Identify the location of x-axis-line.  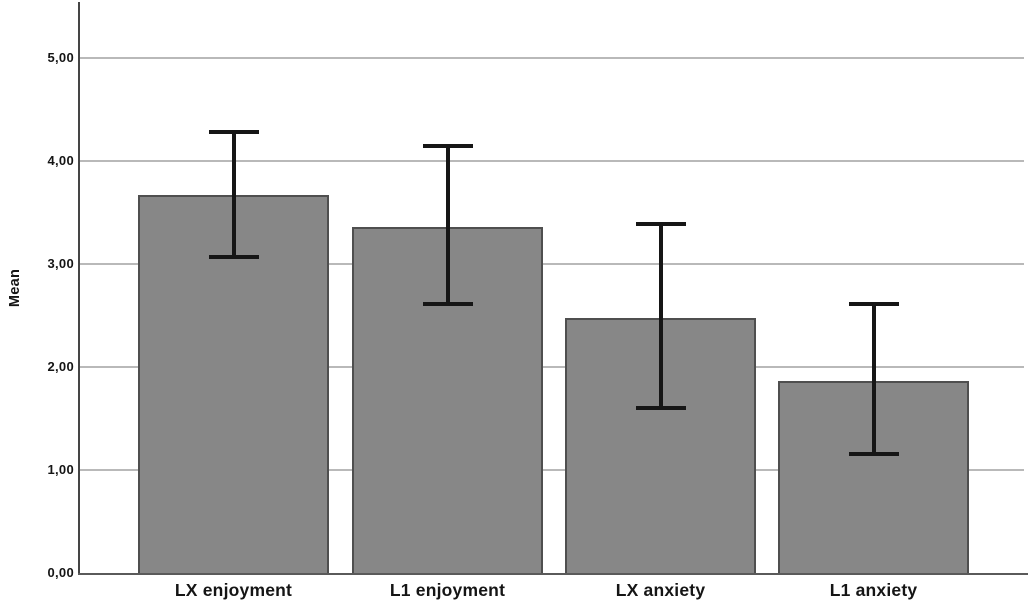
(553, 574).